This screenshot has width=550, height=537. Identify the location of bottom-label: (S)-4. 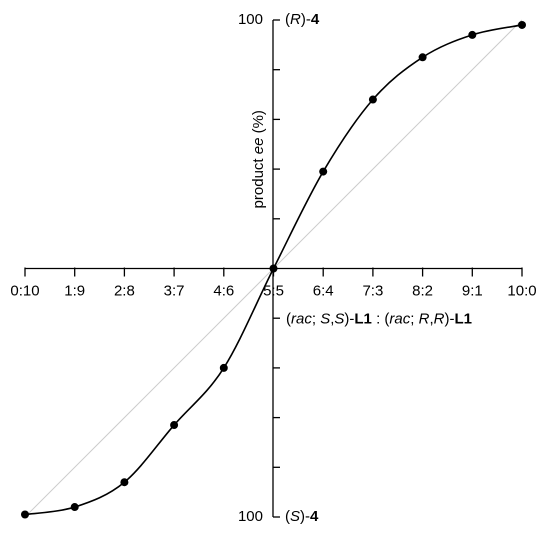
(302, 516).